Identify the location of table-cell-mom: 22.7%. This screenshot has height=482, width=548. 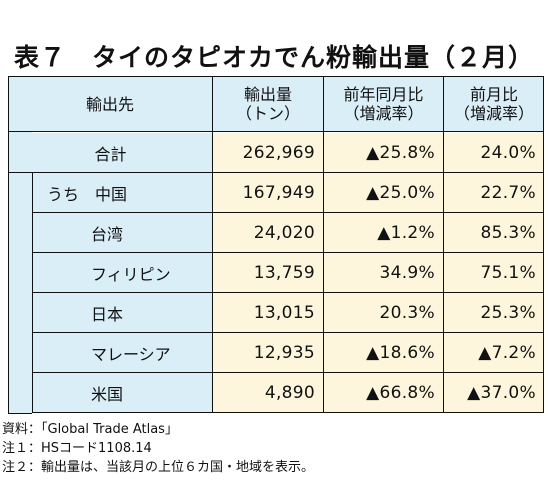
(494, 192).